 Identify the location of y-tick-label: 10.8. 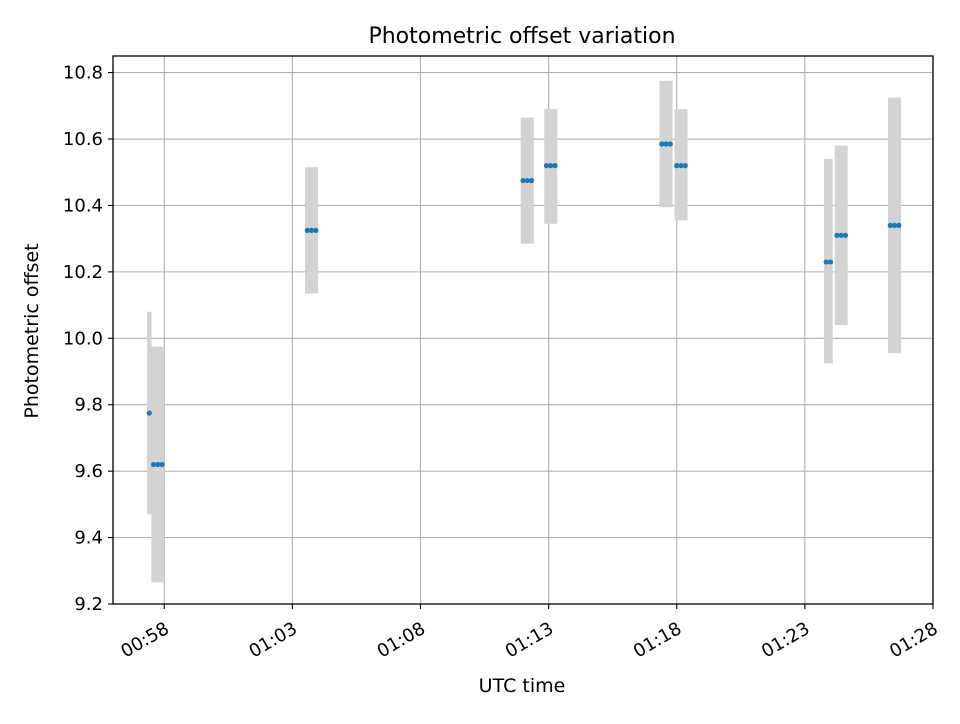
(83, 73).